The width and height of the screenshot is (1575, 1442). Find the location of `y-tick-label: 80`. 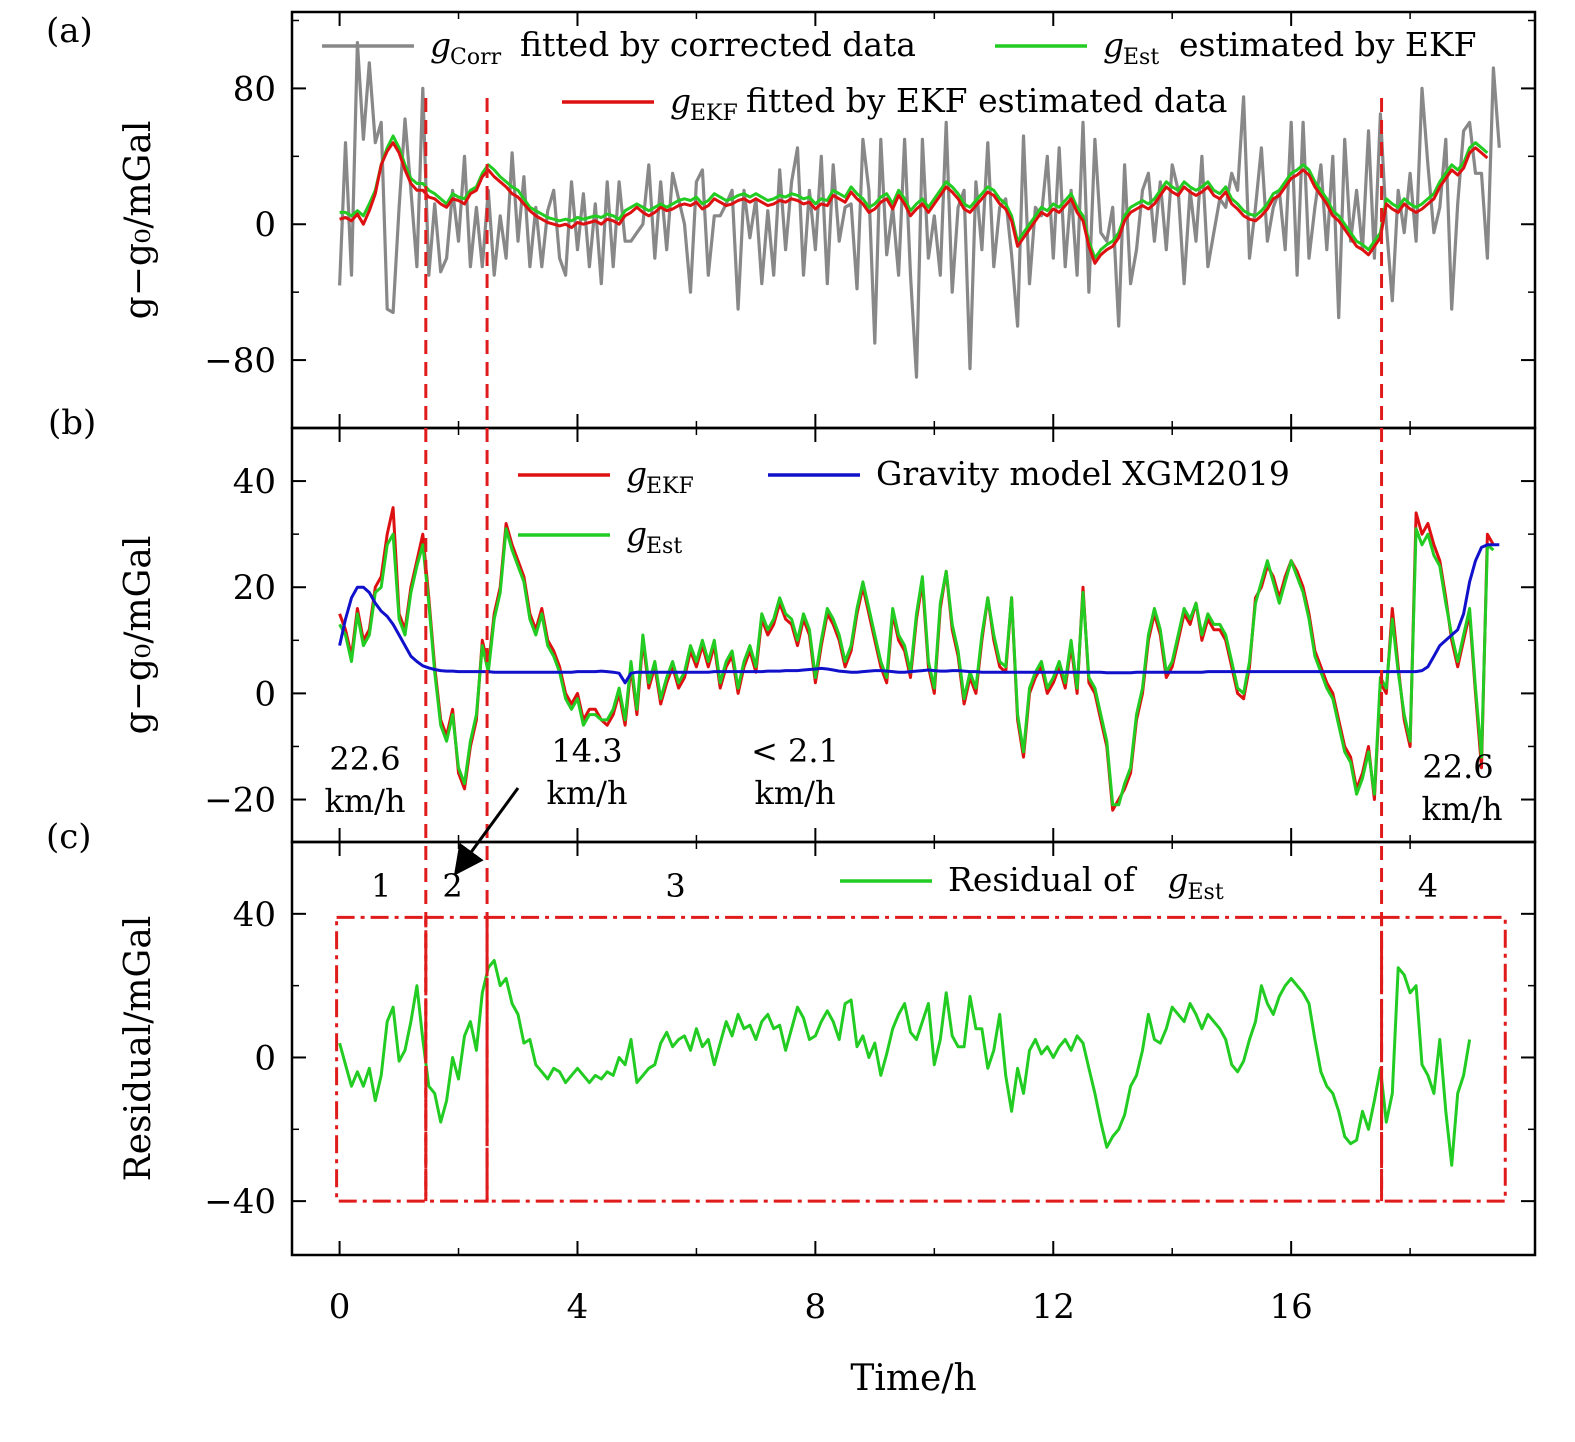

y-tick-label: 80 is located at coordinates (254, 89).